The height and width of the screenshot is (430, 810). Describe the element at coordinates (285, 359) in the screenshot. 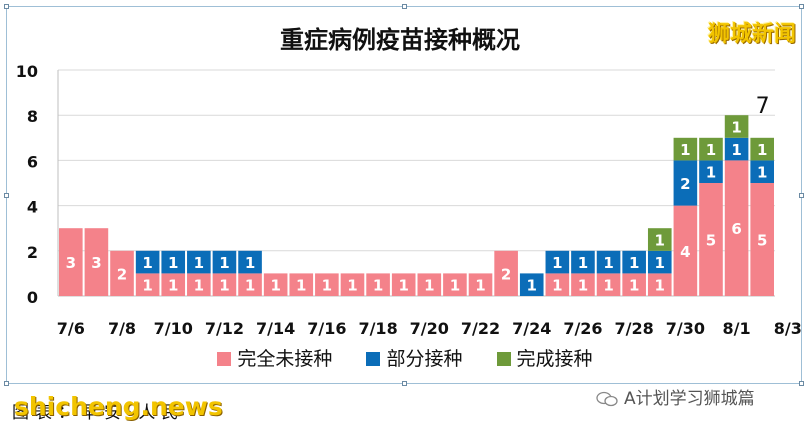

I see `legend-label-unvaccinated: 完全未接种` at that location.